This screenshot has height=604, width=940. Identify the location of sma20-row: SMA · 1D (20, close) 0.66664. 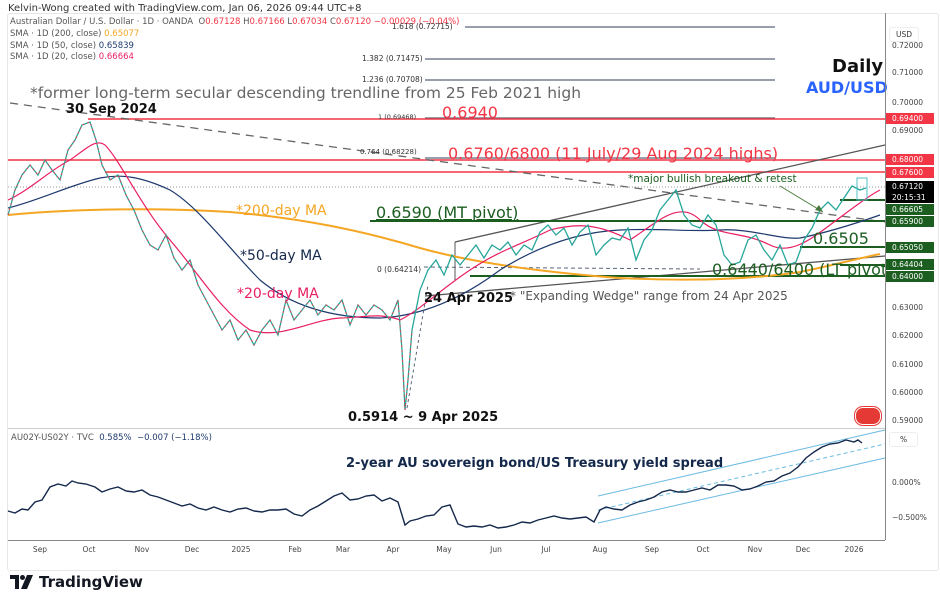
(235, 58).